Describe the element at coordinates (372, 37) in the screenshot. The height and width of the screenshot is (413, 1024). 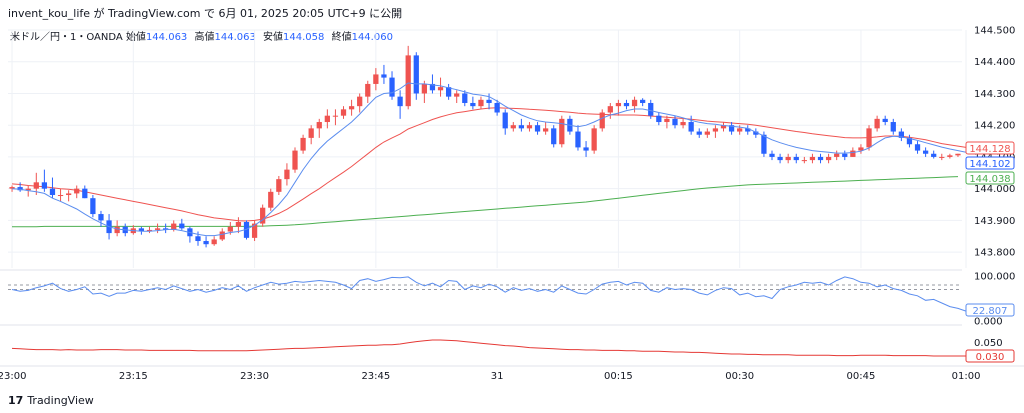
I see `close-value: 144.060` at that location.